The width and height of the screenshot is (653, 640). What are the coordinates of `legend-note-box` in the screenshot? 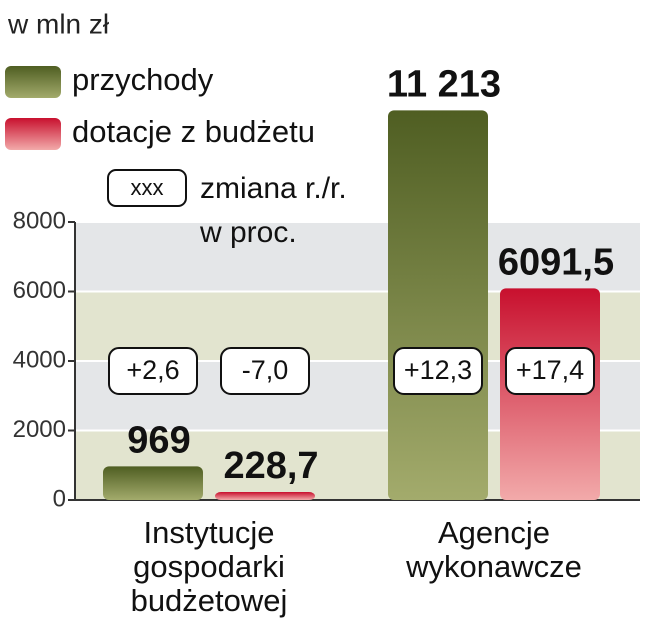 It's located at (147, 188).